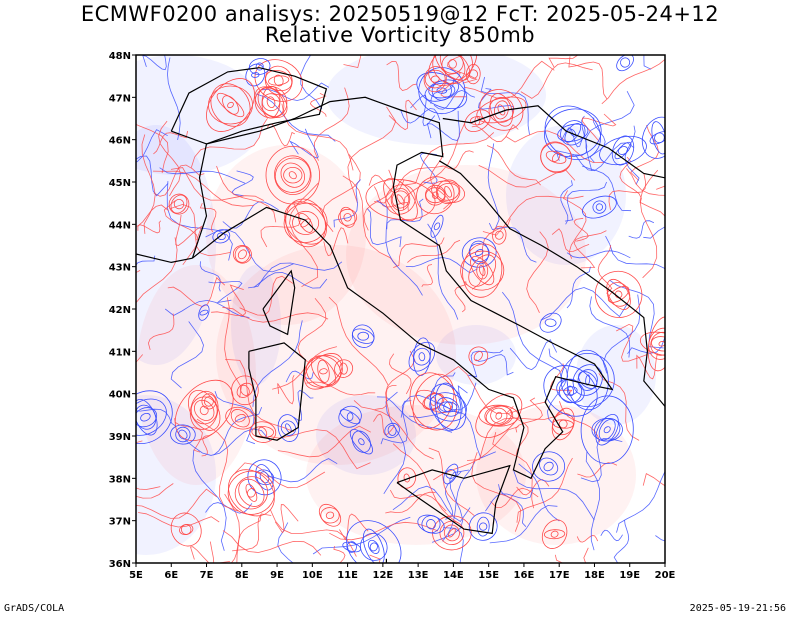 The width and height of the screenshot is (800, 618). What do you see at coordinates (171, 575) in the screenshot?
I see `lon-tick-label: 6E` at bounding box center [171, 575].